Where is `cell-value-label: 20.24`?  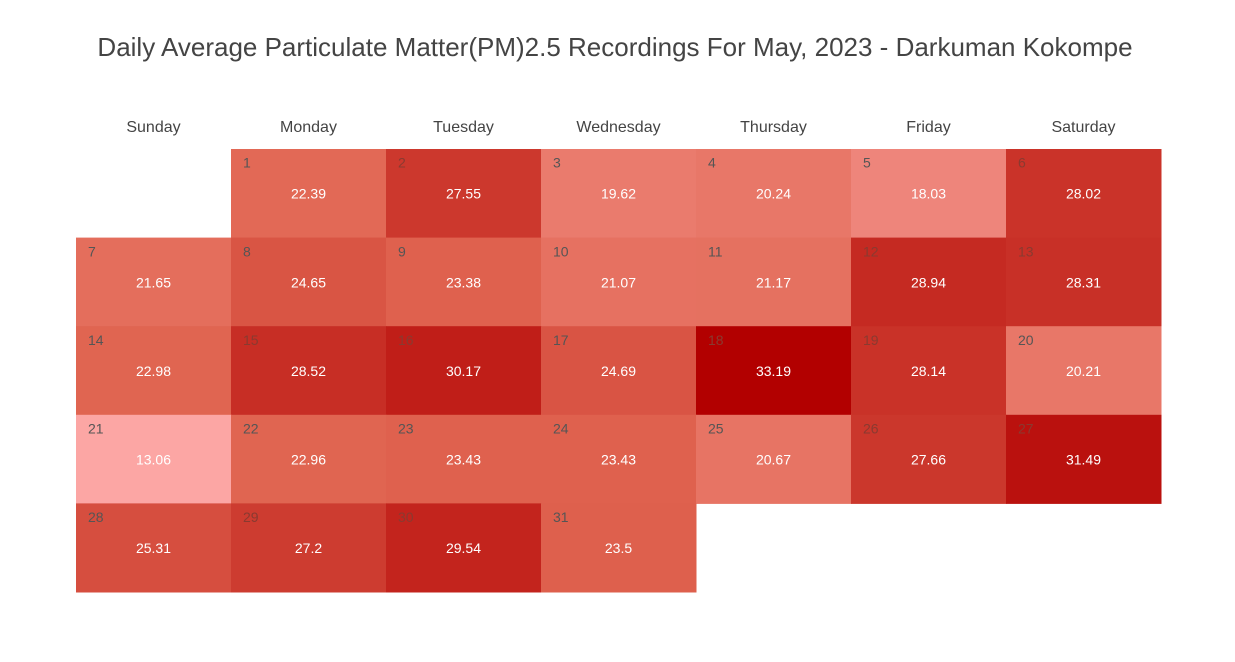
cell-value-label: 20.24 is located at coordinates (773, 194).